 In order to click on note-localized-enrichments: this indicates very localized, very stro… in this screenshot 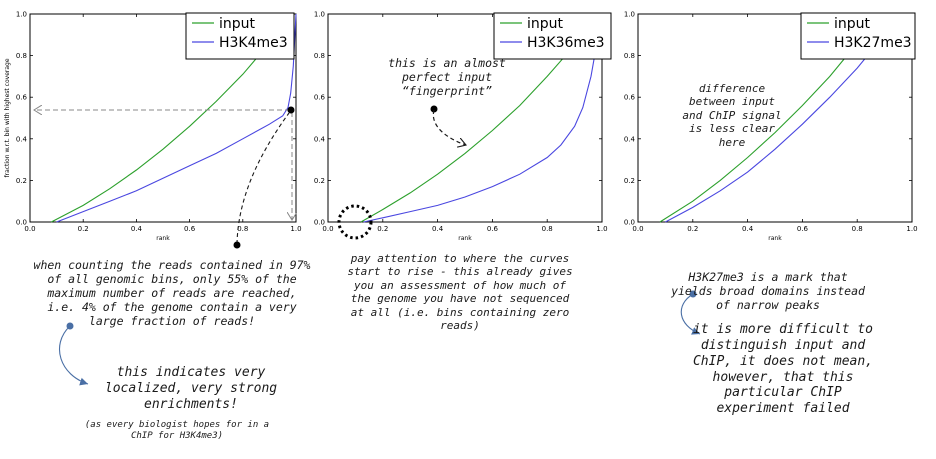, I will do `click(191, 388)`.